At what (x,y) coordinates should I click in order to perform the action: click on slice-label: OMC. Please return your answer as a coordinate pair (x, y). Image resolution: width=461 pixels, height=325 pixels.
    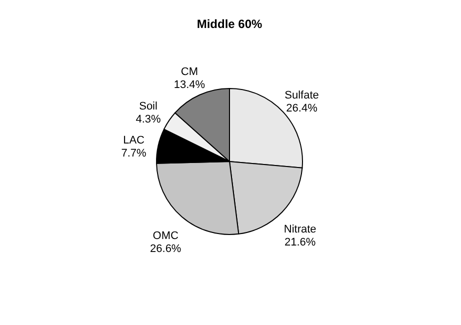
    Looking at the image, I should click on (165, 236).